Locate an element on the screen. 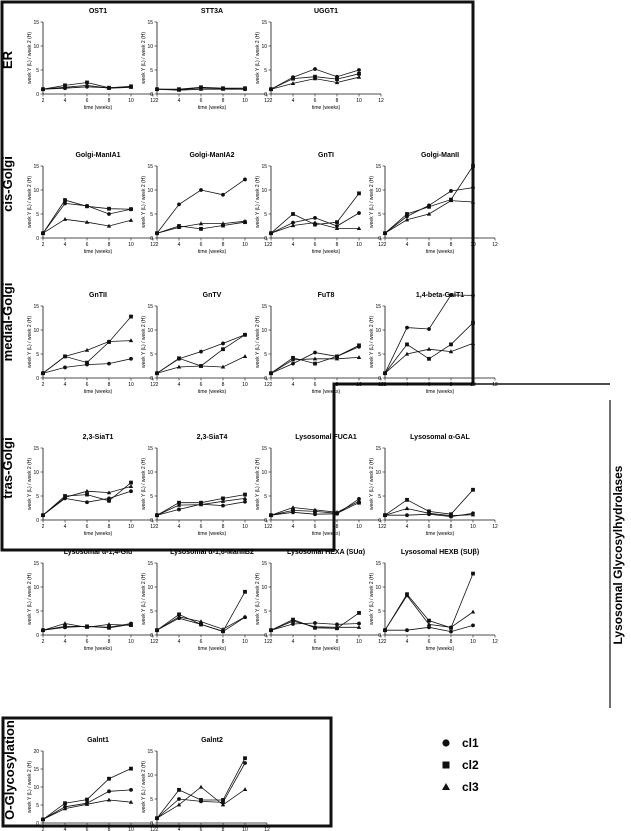  section-label-cis-golgi: cis-Golgi is located at coordinates (7, 184).